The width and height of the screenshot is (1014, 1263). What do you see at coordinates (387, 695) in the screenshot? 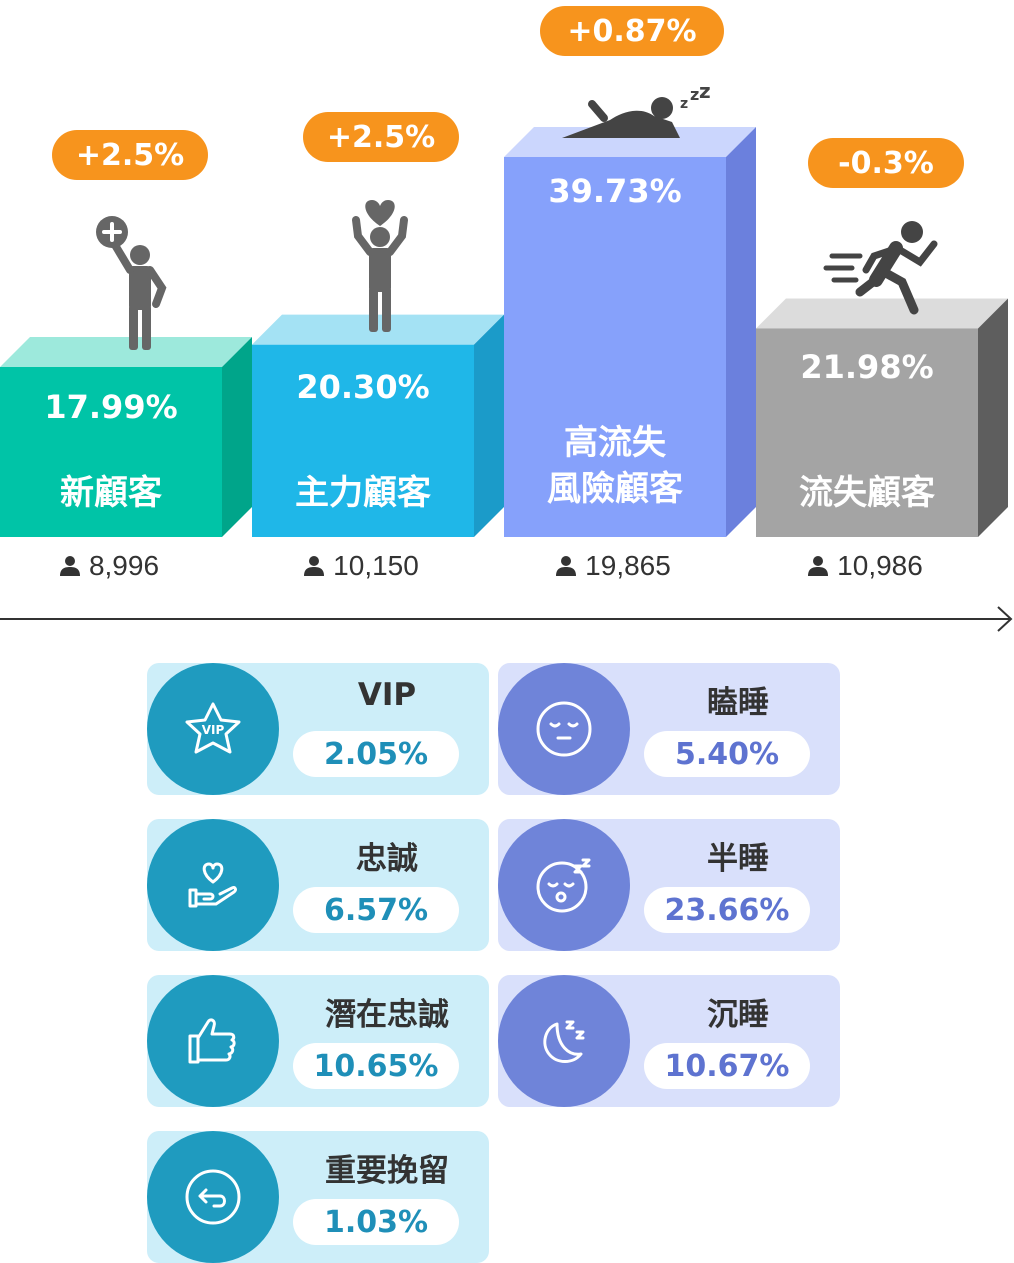
I see `segment-name: VIP` at bounding box center [387, 695].